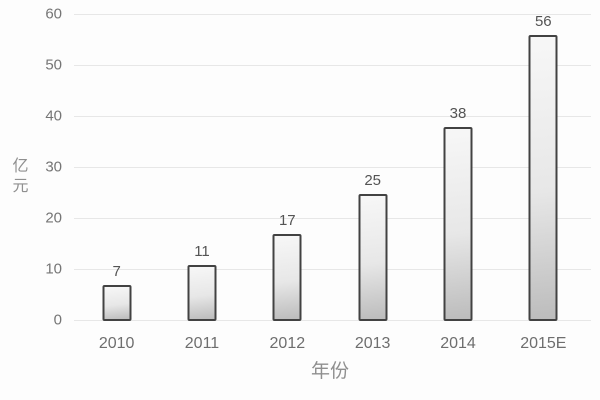  Describe the element at coordinates (53, 14) in the screenshot. I see `y-tick-label: 60` at that location.